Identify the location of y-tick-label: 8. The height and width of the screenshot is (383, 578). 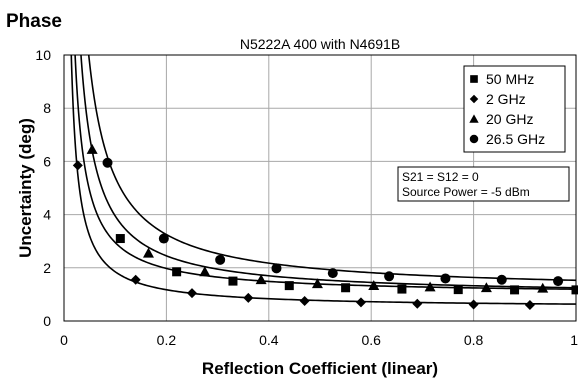
(47, 108).